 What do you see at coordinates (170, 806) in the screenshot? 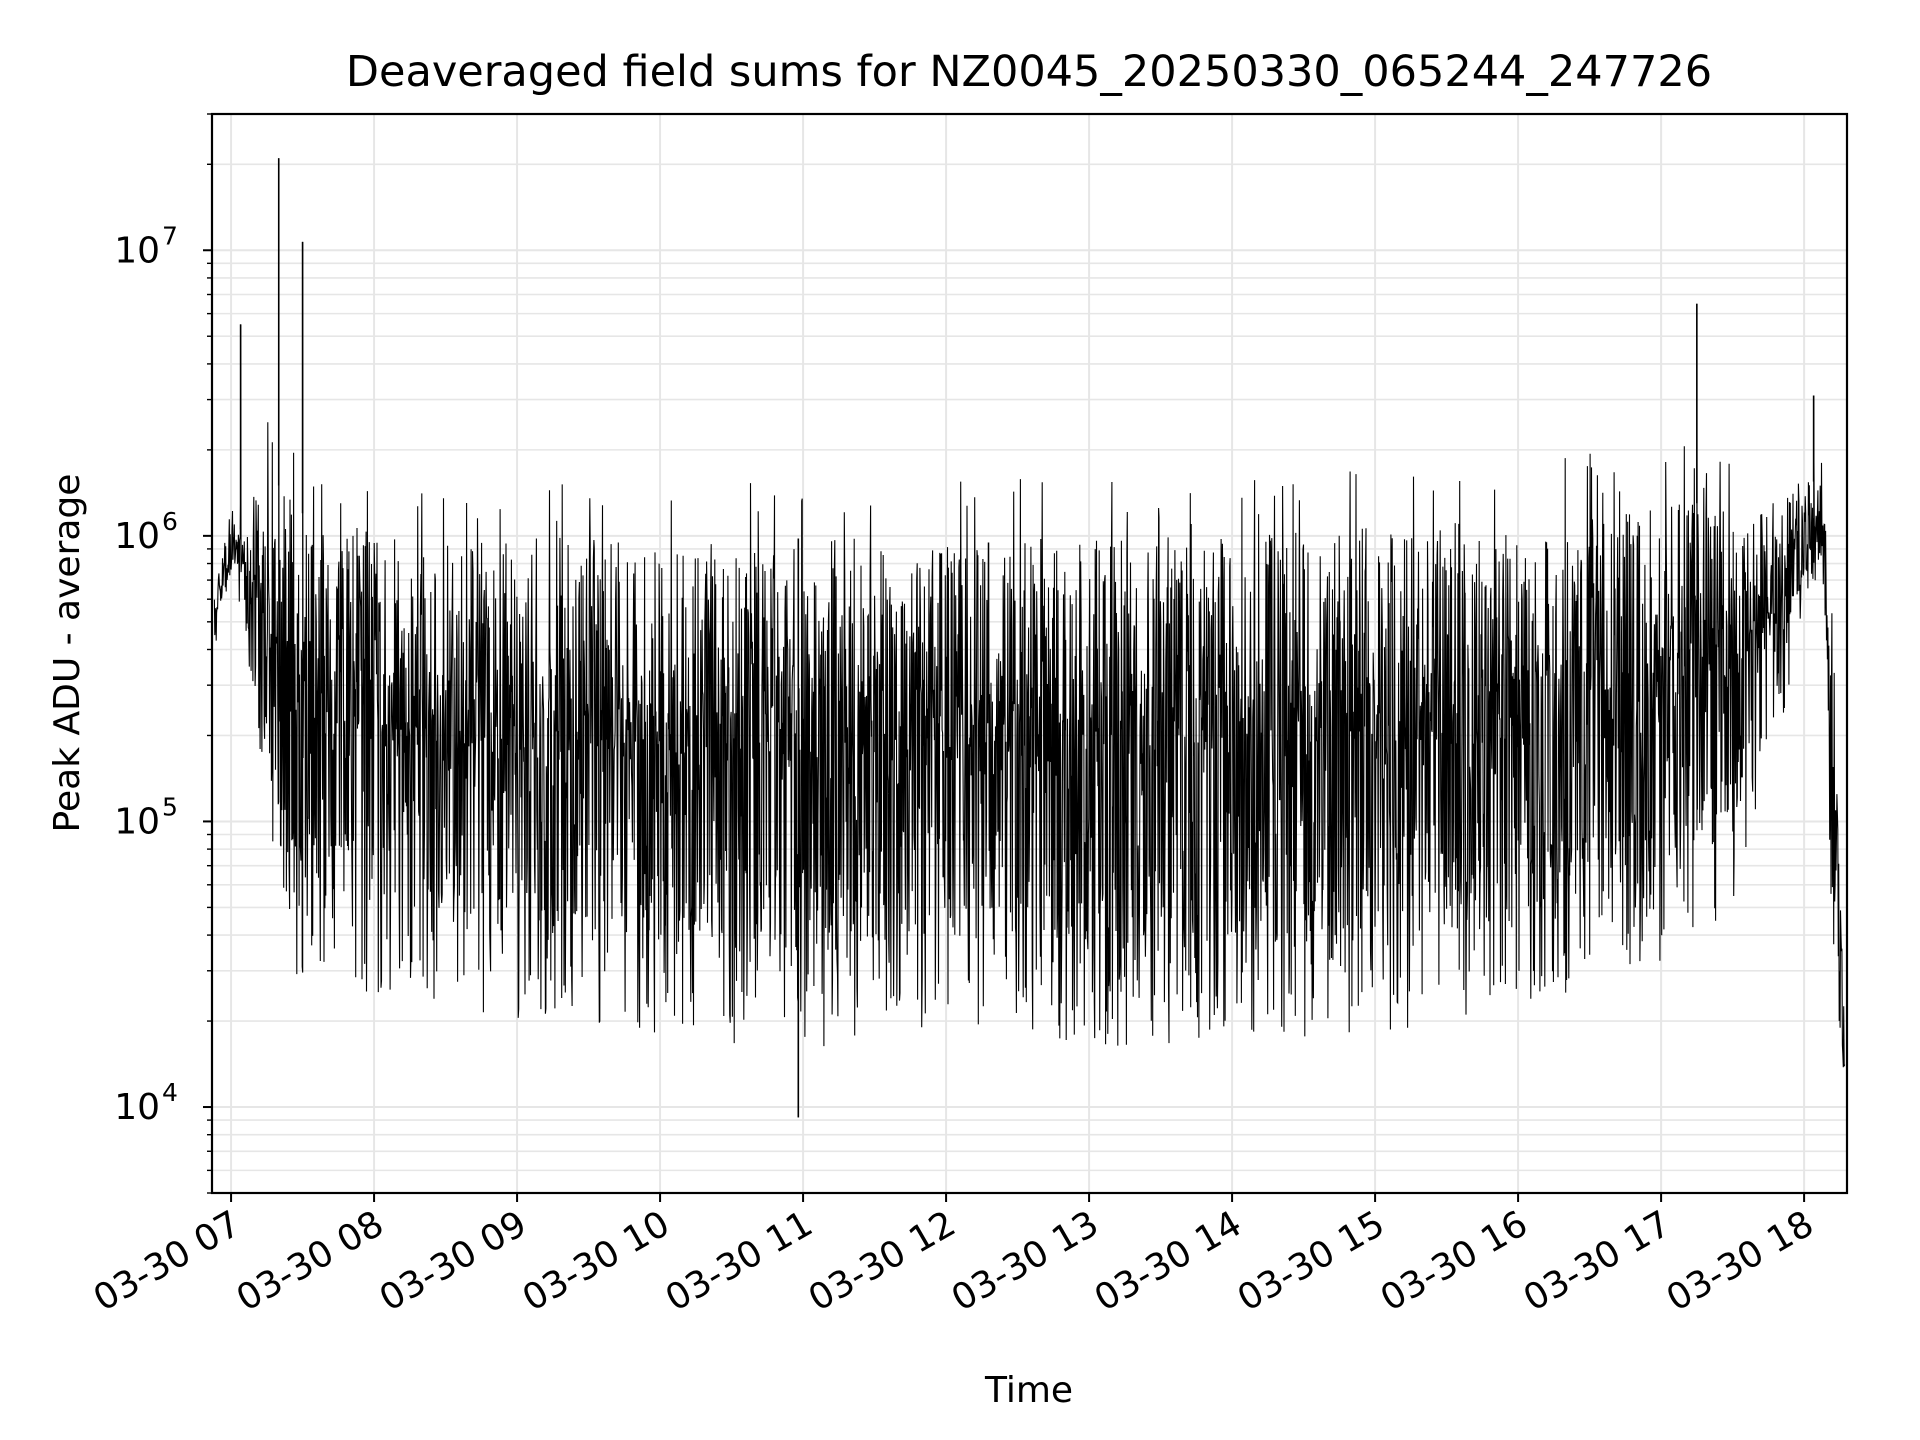
I see `y-tick-label-exponent: 5` at bounding box center [170, 806].